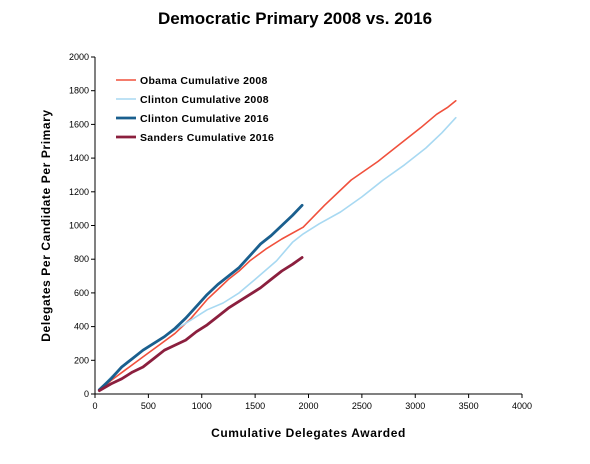 The height and width of the screenshot is (464, 590). What do you see at coordinates (94, 406) in the screenshot?
I see `x-tick-label: 0` at bounding box center [94, 406].